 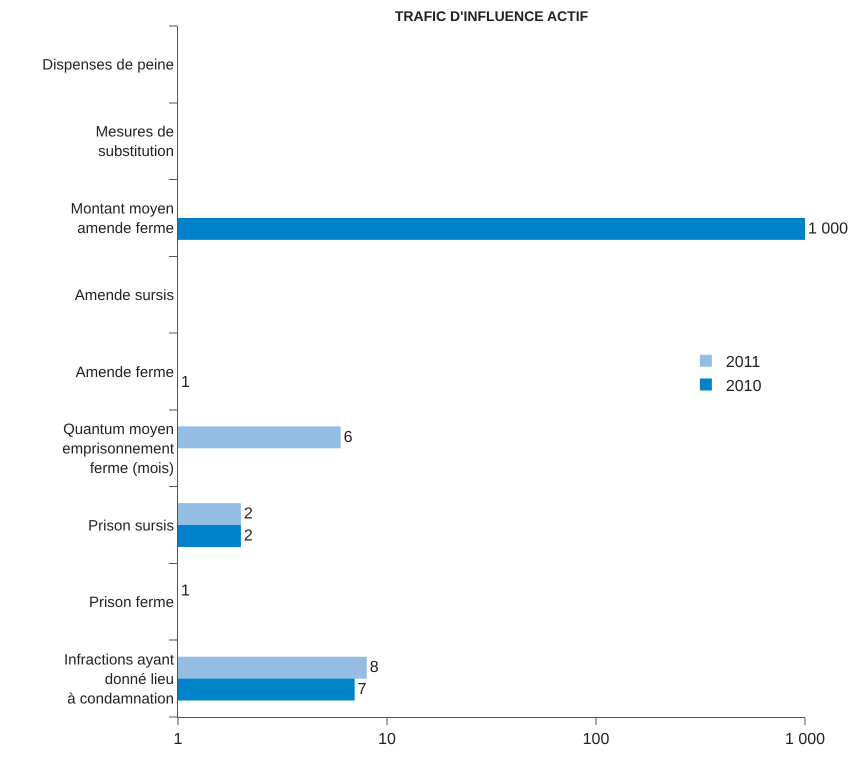 What do you see at coordinates (387, 739) in the screenshot?
I see `x-tick-label: 10` at bounding box center [387, 739].